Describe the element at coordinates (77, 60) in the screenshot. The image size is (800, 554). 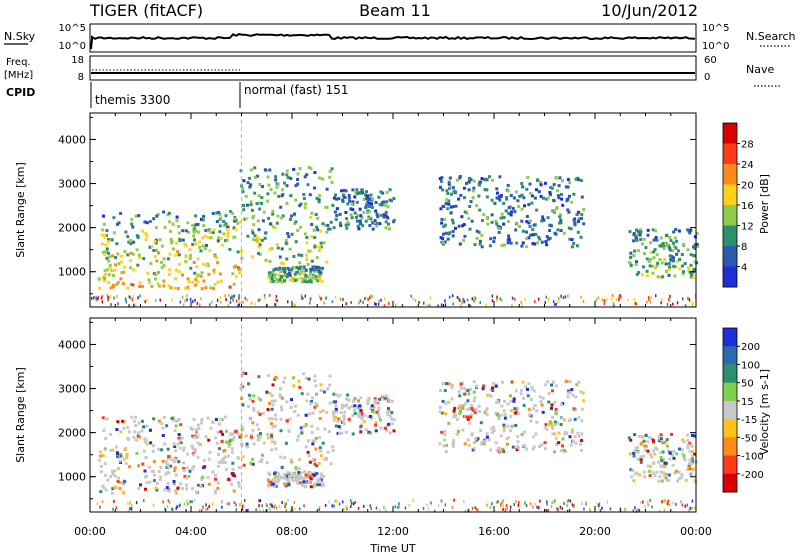
I see `freq-top-tick: 18` at that location.